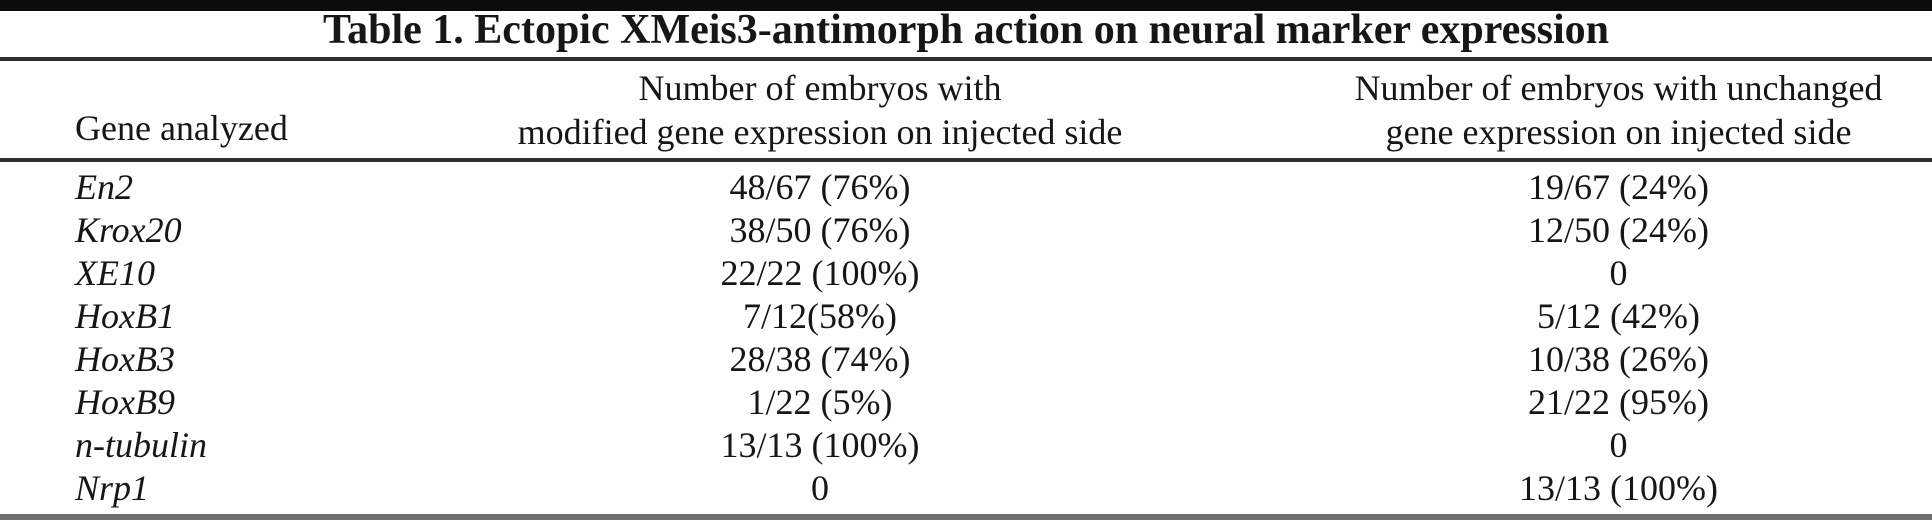 The width and height of the screenshot is (1932, 520). I want to click on gene-name-cell: Nrp1, so click(112, 488).